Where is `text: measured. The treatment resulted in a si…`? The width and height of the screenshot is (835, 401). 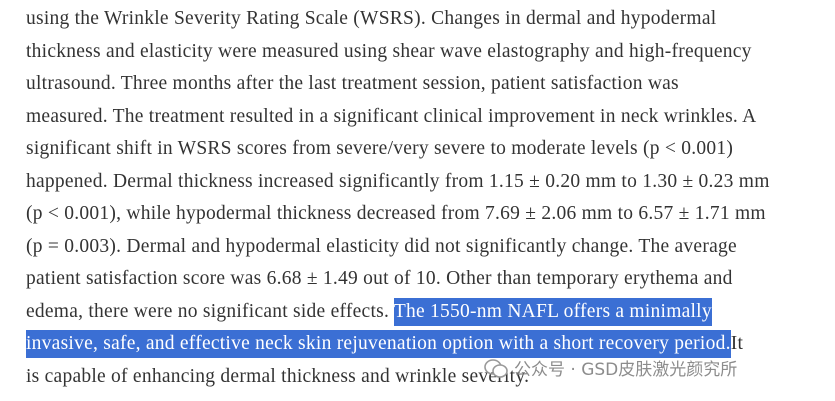 text: measured. The treatment resulted in a si… is located at coordinates (391, 116).